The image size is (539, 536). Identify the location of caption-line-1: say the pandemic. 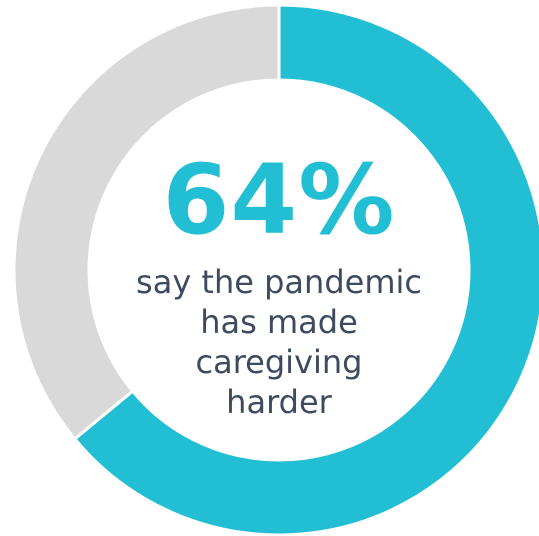
(279, 282).